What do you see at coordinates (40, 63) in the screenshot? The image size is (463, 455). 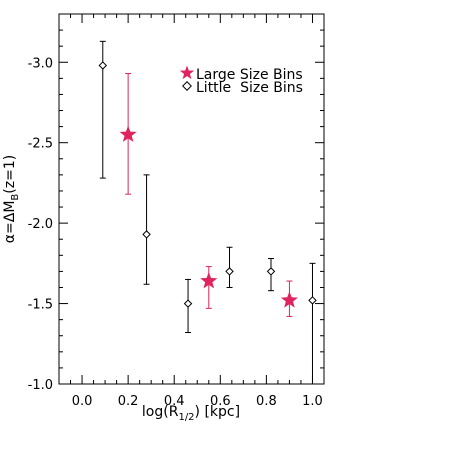 I see `y-tick-label: -3.0` at bounding box center [40, 63].